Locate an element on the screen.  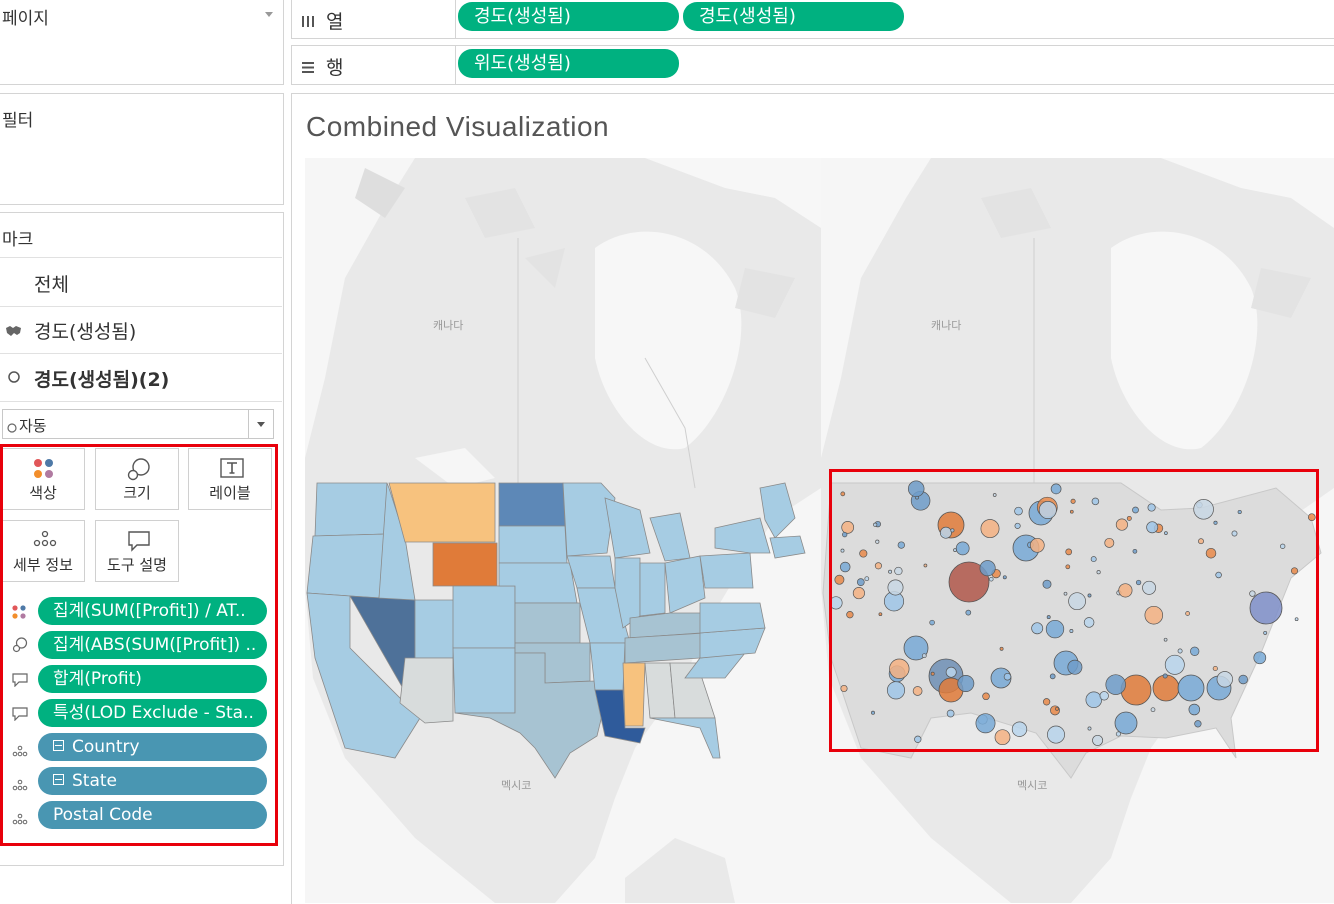
state-washington is located at coordinates (351, 509).